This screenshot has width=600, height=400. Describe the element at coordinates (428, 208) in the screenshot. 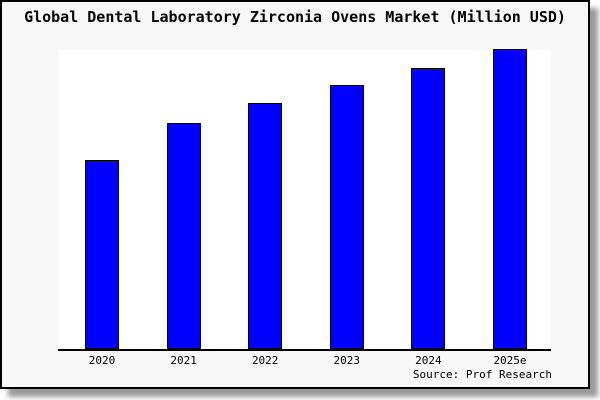

I see `bar-2024` at that location.